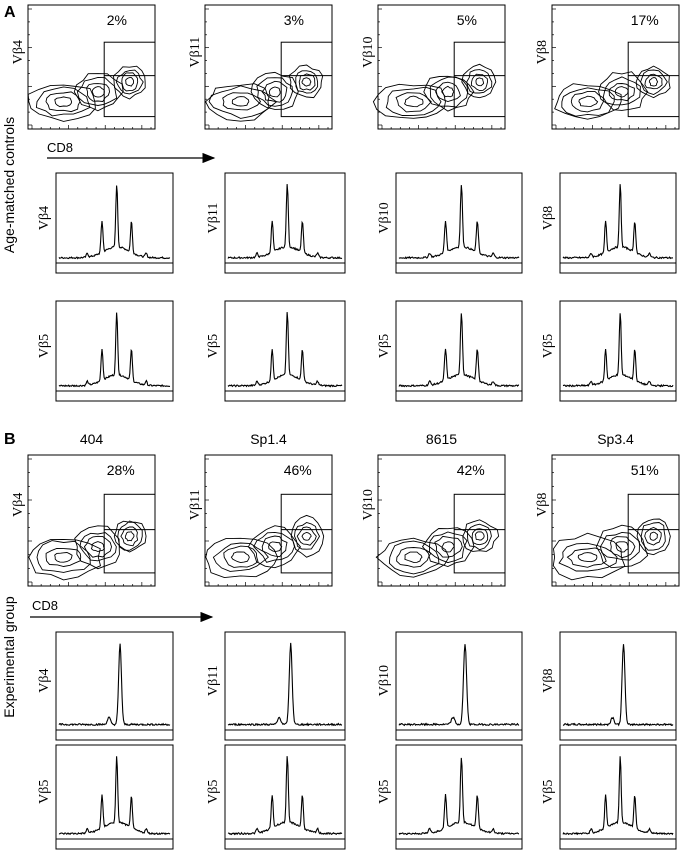 Image resolution: width=689 pixels, height=854 pixels. I want to click on contour-ylabel: Vβ11, so click(195, 52).